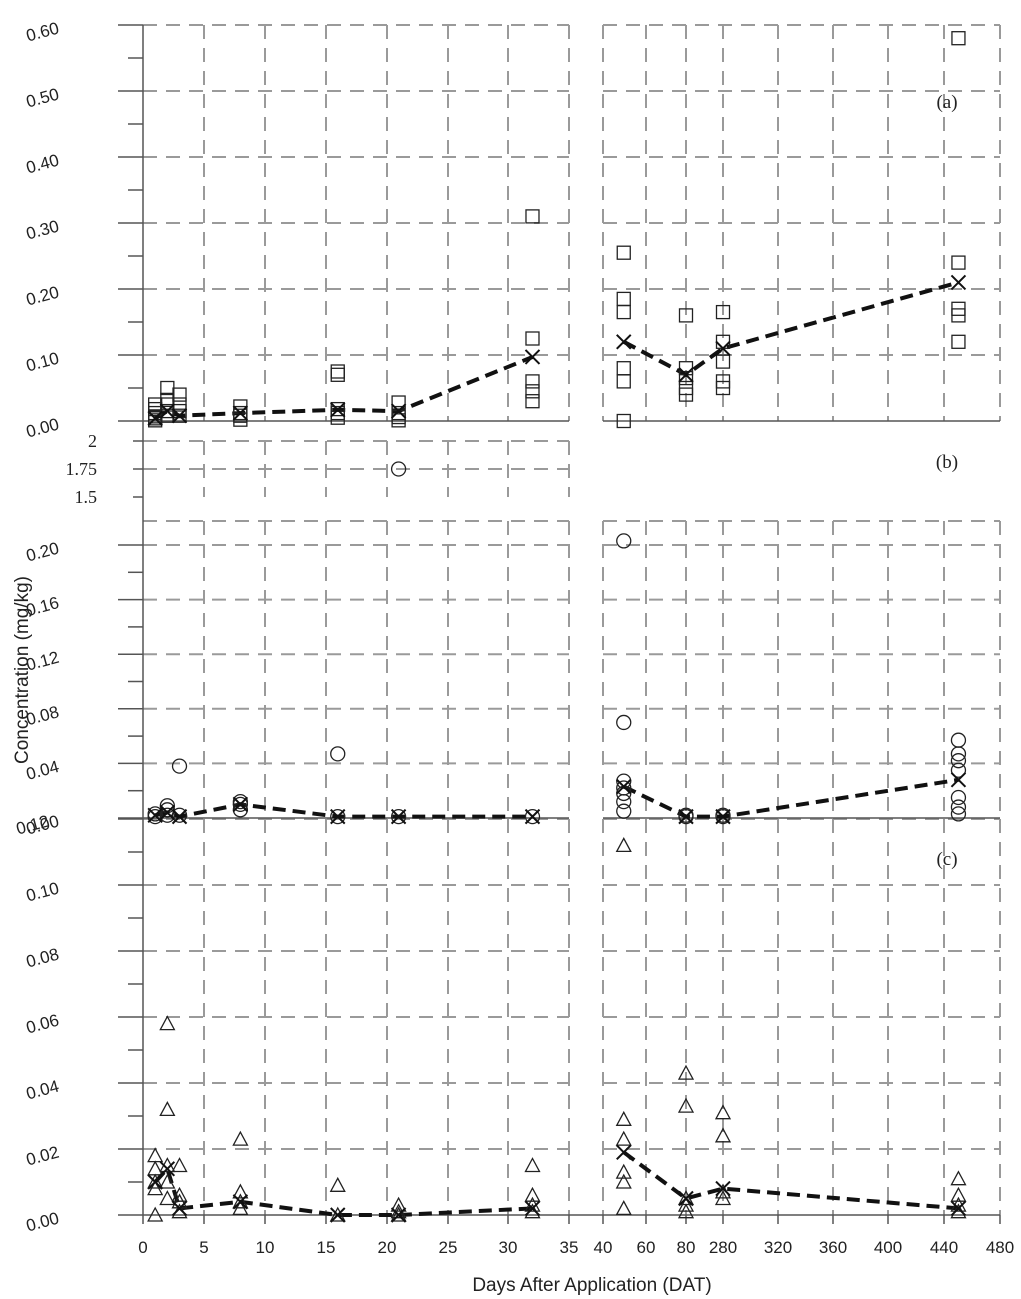  What do you see at coordinates (22, 670) in the screenshot?
I see `y-axis-label: Concentration (mg/kg)` at bounding box center [22, 670].